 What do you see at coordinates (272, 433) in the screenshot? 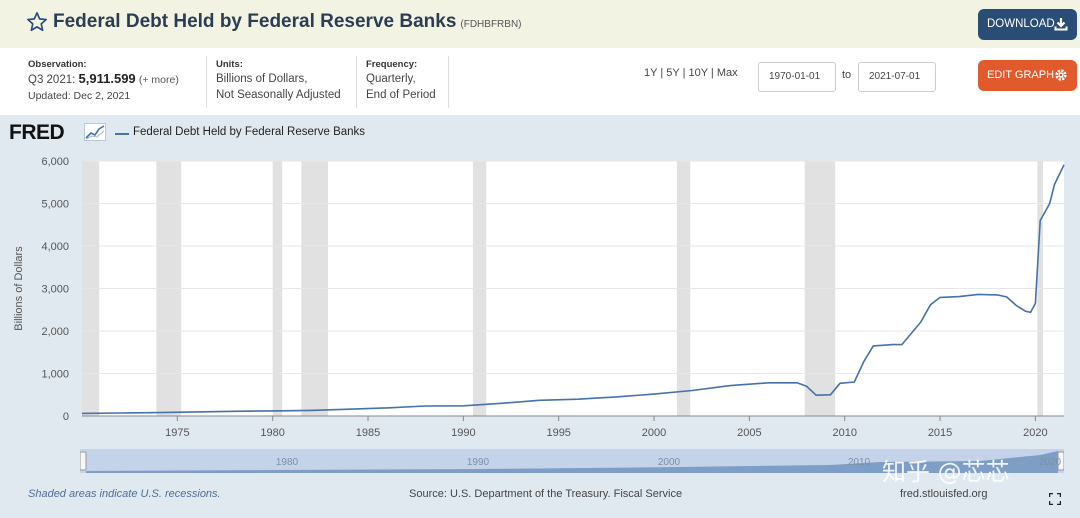
I see `x-tick-label: 1980` at bounding box center [272, 433].